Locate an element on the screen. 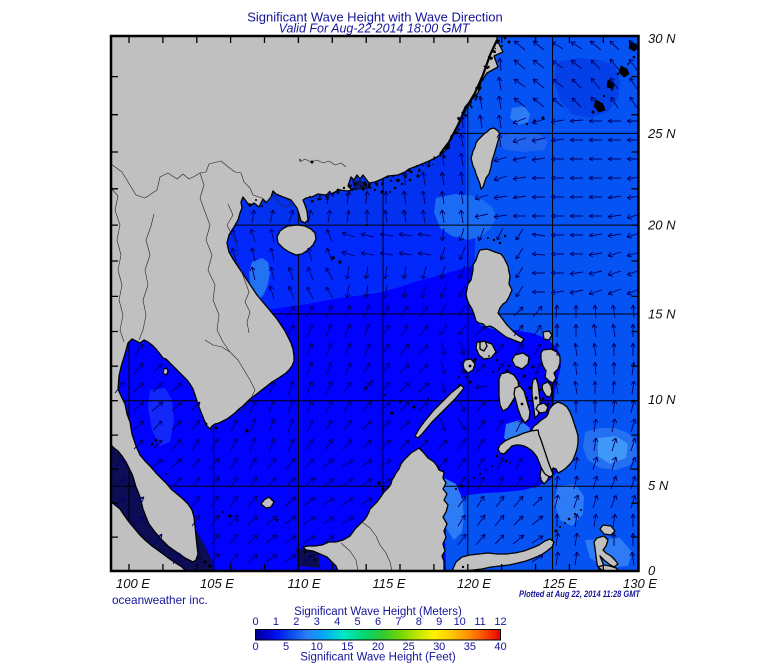 The height and width of the screenshot is (670, 775). svg-text: 120 E is located at coordinates (474, 583).